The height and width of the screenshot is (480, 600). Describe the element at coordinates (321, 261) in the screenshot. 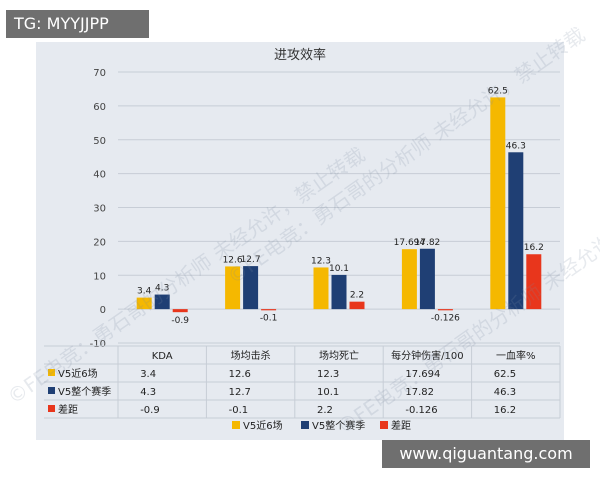

I see `data-label: 12.3` at that location.